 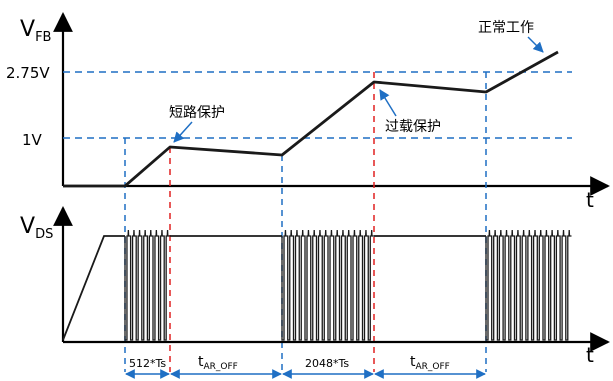 What do you see at coordinates (32, 140) in the screenshot?
I see `level-label-1v: 1V` at bounding box center [32, 140].